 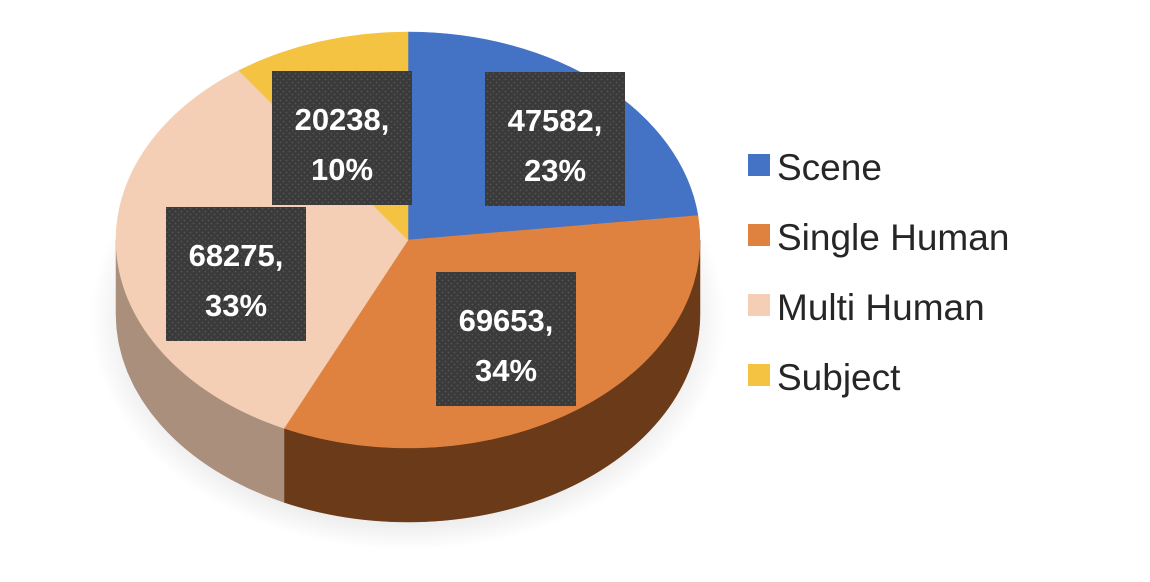 I want to click on data-label-value: 69653,, so click(x=506, y=320).